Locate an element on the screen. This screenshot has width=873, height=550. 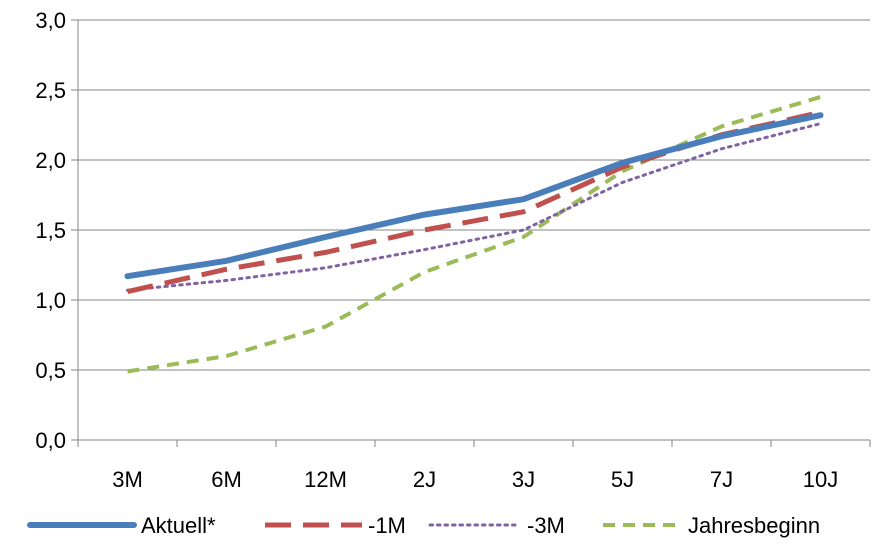
x-tick-label: 6M is located at coordinates (226, 479).